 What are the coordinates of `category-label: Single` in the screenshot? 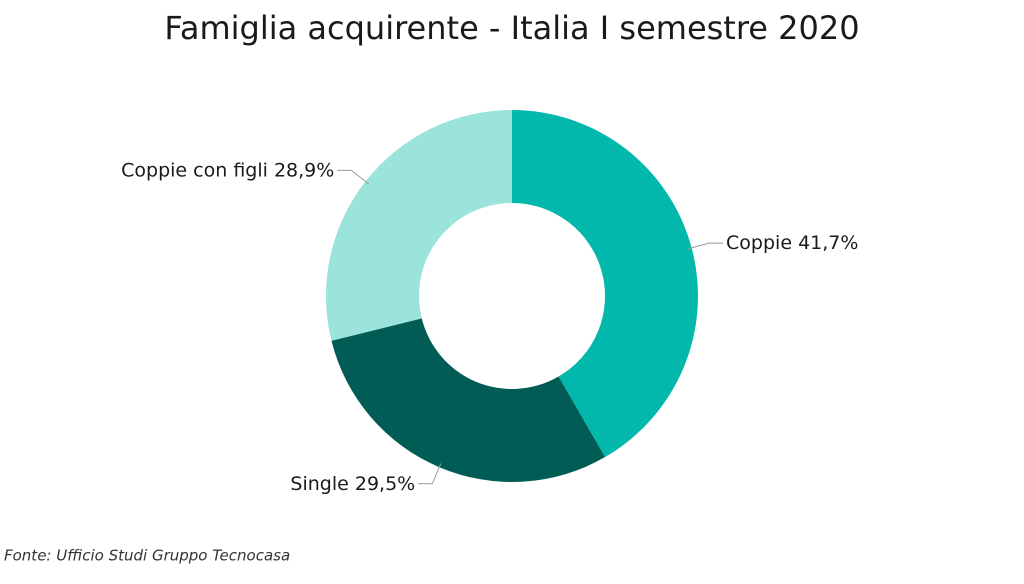 It's located at (319, 483).